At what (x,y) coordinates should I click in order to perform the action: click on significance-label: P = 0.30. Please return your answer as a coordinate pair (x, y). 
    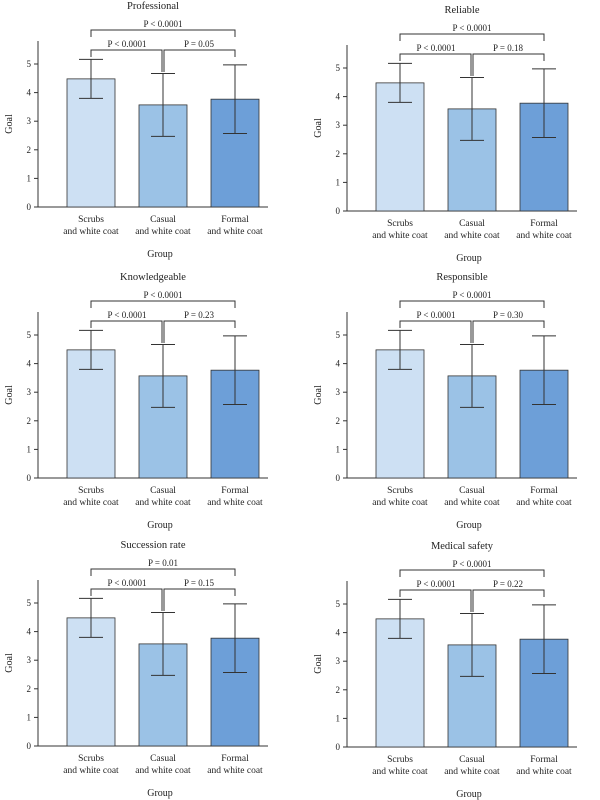
    Looking at the image, I should click on (508, 315).